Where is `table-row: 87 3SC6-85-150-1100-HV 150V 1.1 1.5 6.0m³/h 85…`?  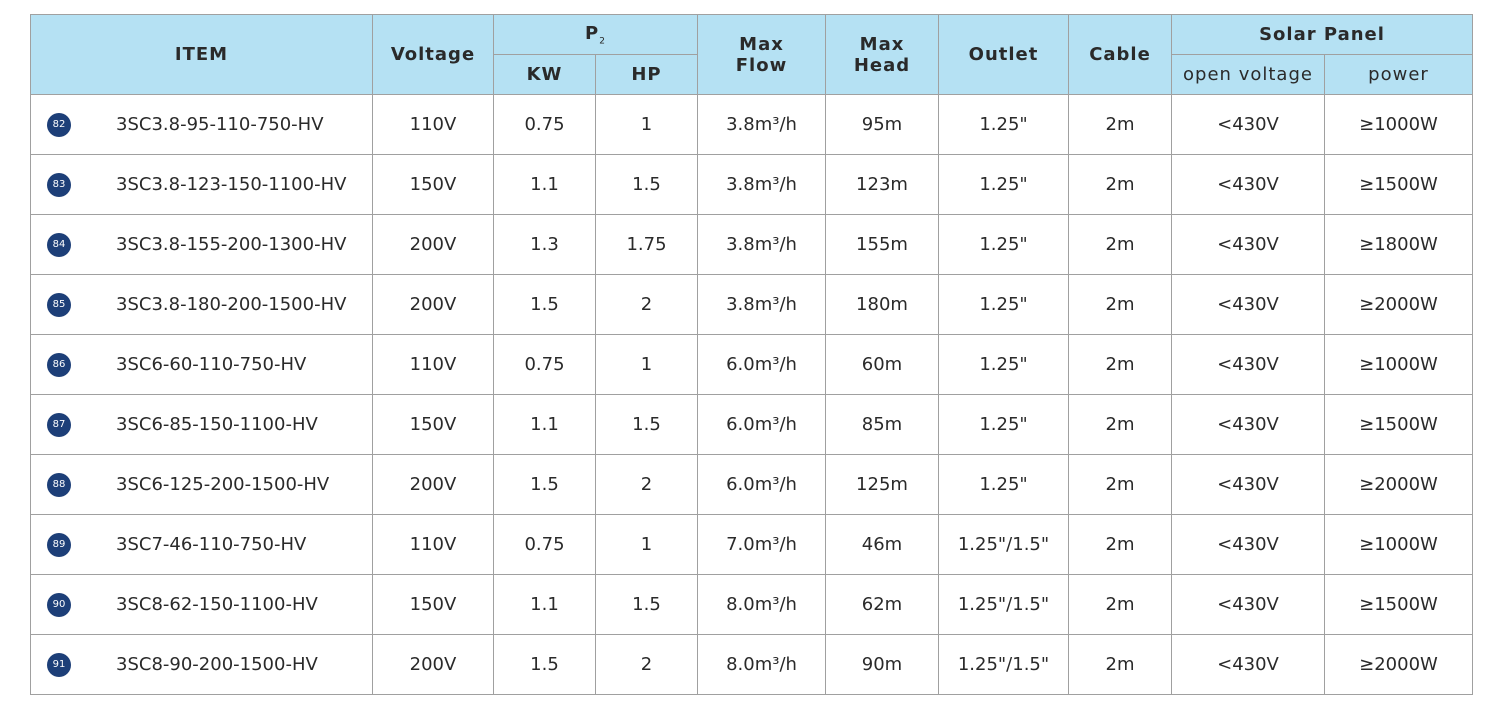 table-row: 87 3SC6-85-150-1100-HV 150V 1.1 1.5 6.0m³/h 85… is located at coordinates (751, 424).